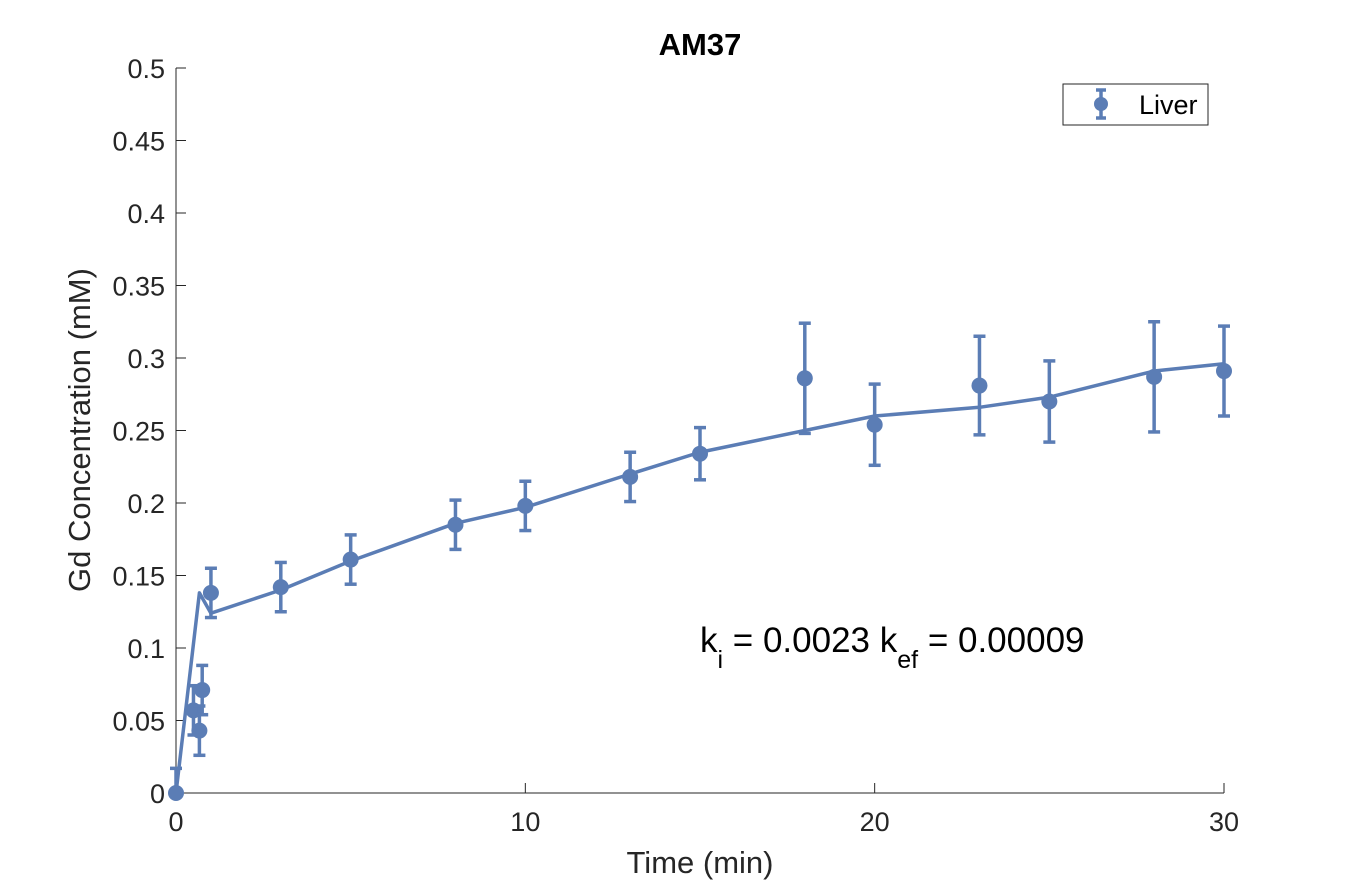 Image resolution: width=1354 pixels, height=890 pixels. What do you see at coordinates (146, 359) in the screenshot?
I see `y-tick-label: 0.3` at bounding box center [146, 359].